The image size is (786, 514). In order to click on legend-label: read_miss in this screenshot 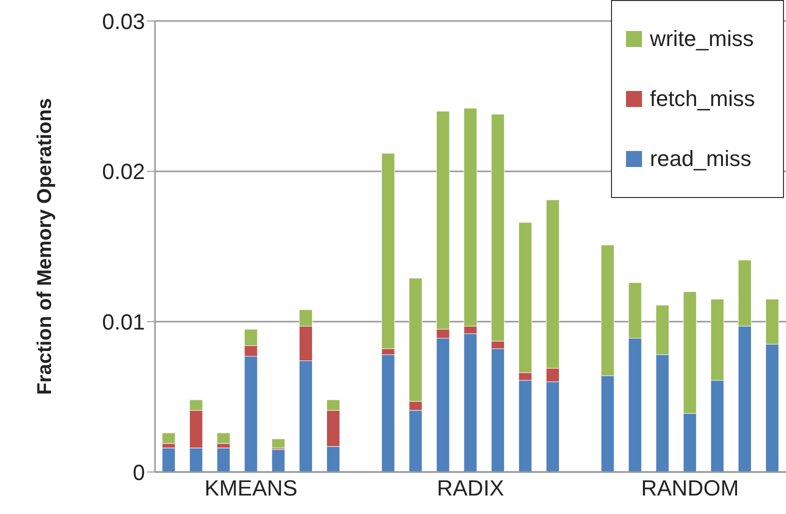, I will do `click(701, 159)`.